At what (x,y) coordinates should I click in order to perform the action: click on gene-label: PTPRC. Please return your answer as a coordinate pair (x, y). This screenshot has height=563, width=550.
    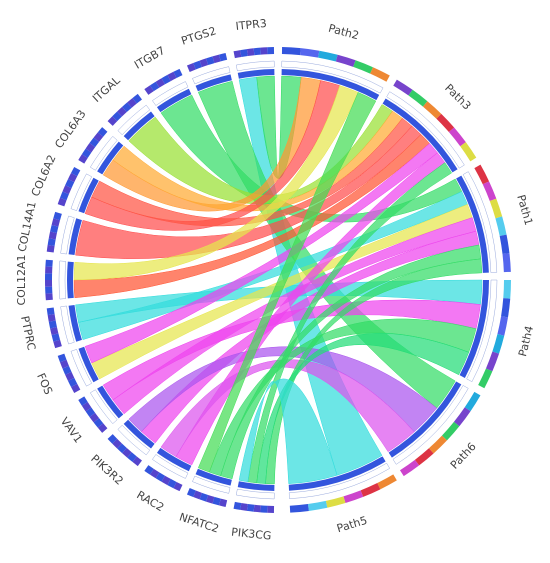
    Looking at the image, I should click on (28, 333).